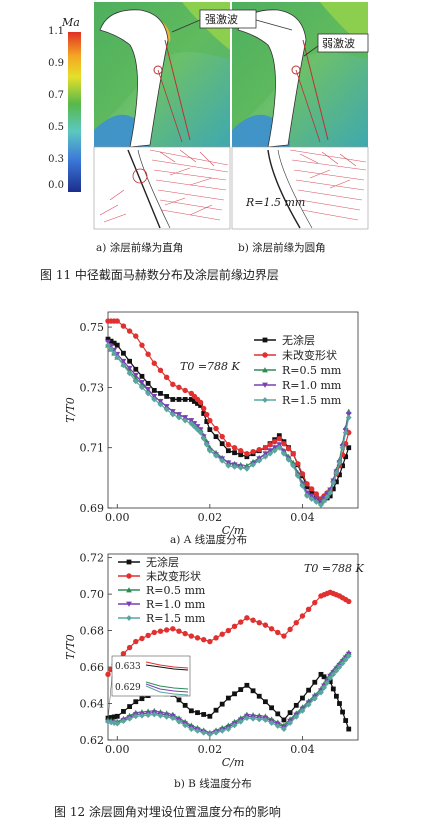 This screenshot has width=428, height=826. Describe the element at coordinates (270, 33) in the screenshot. I see `shock-callouts` at that location.